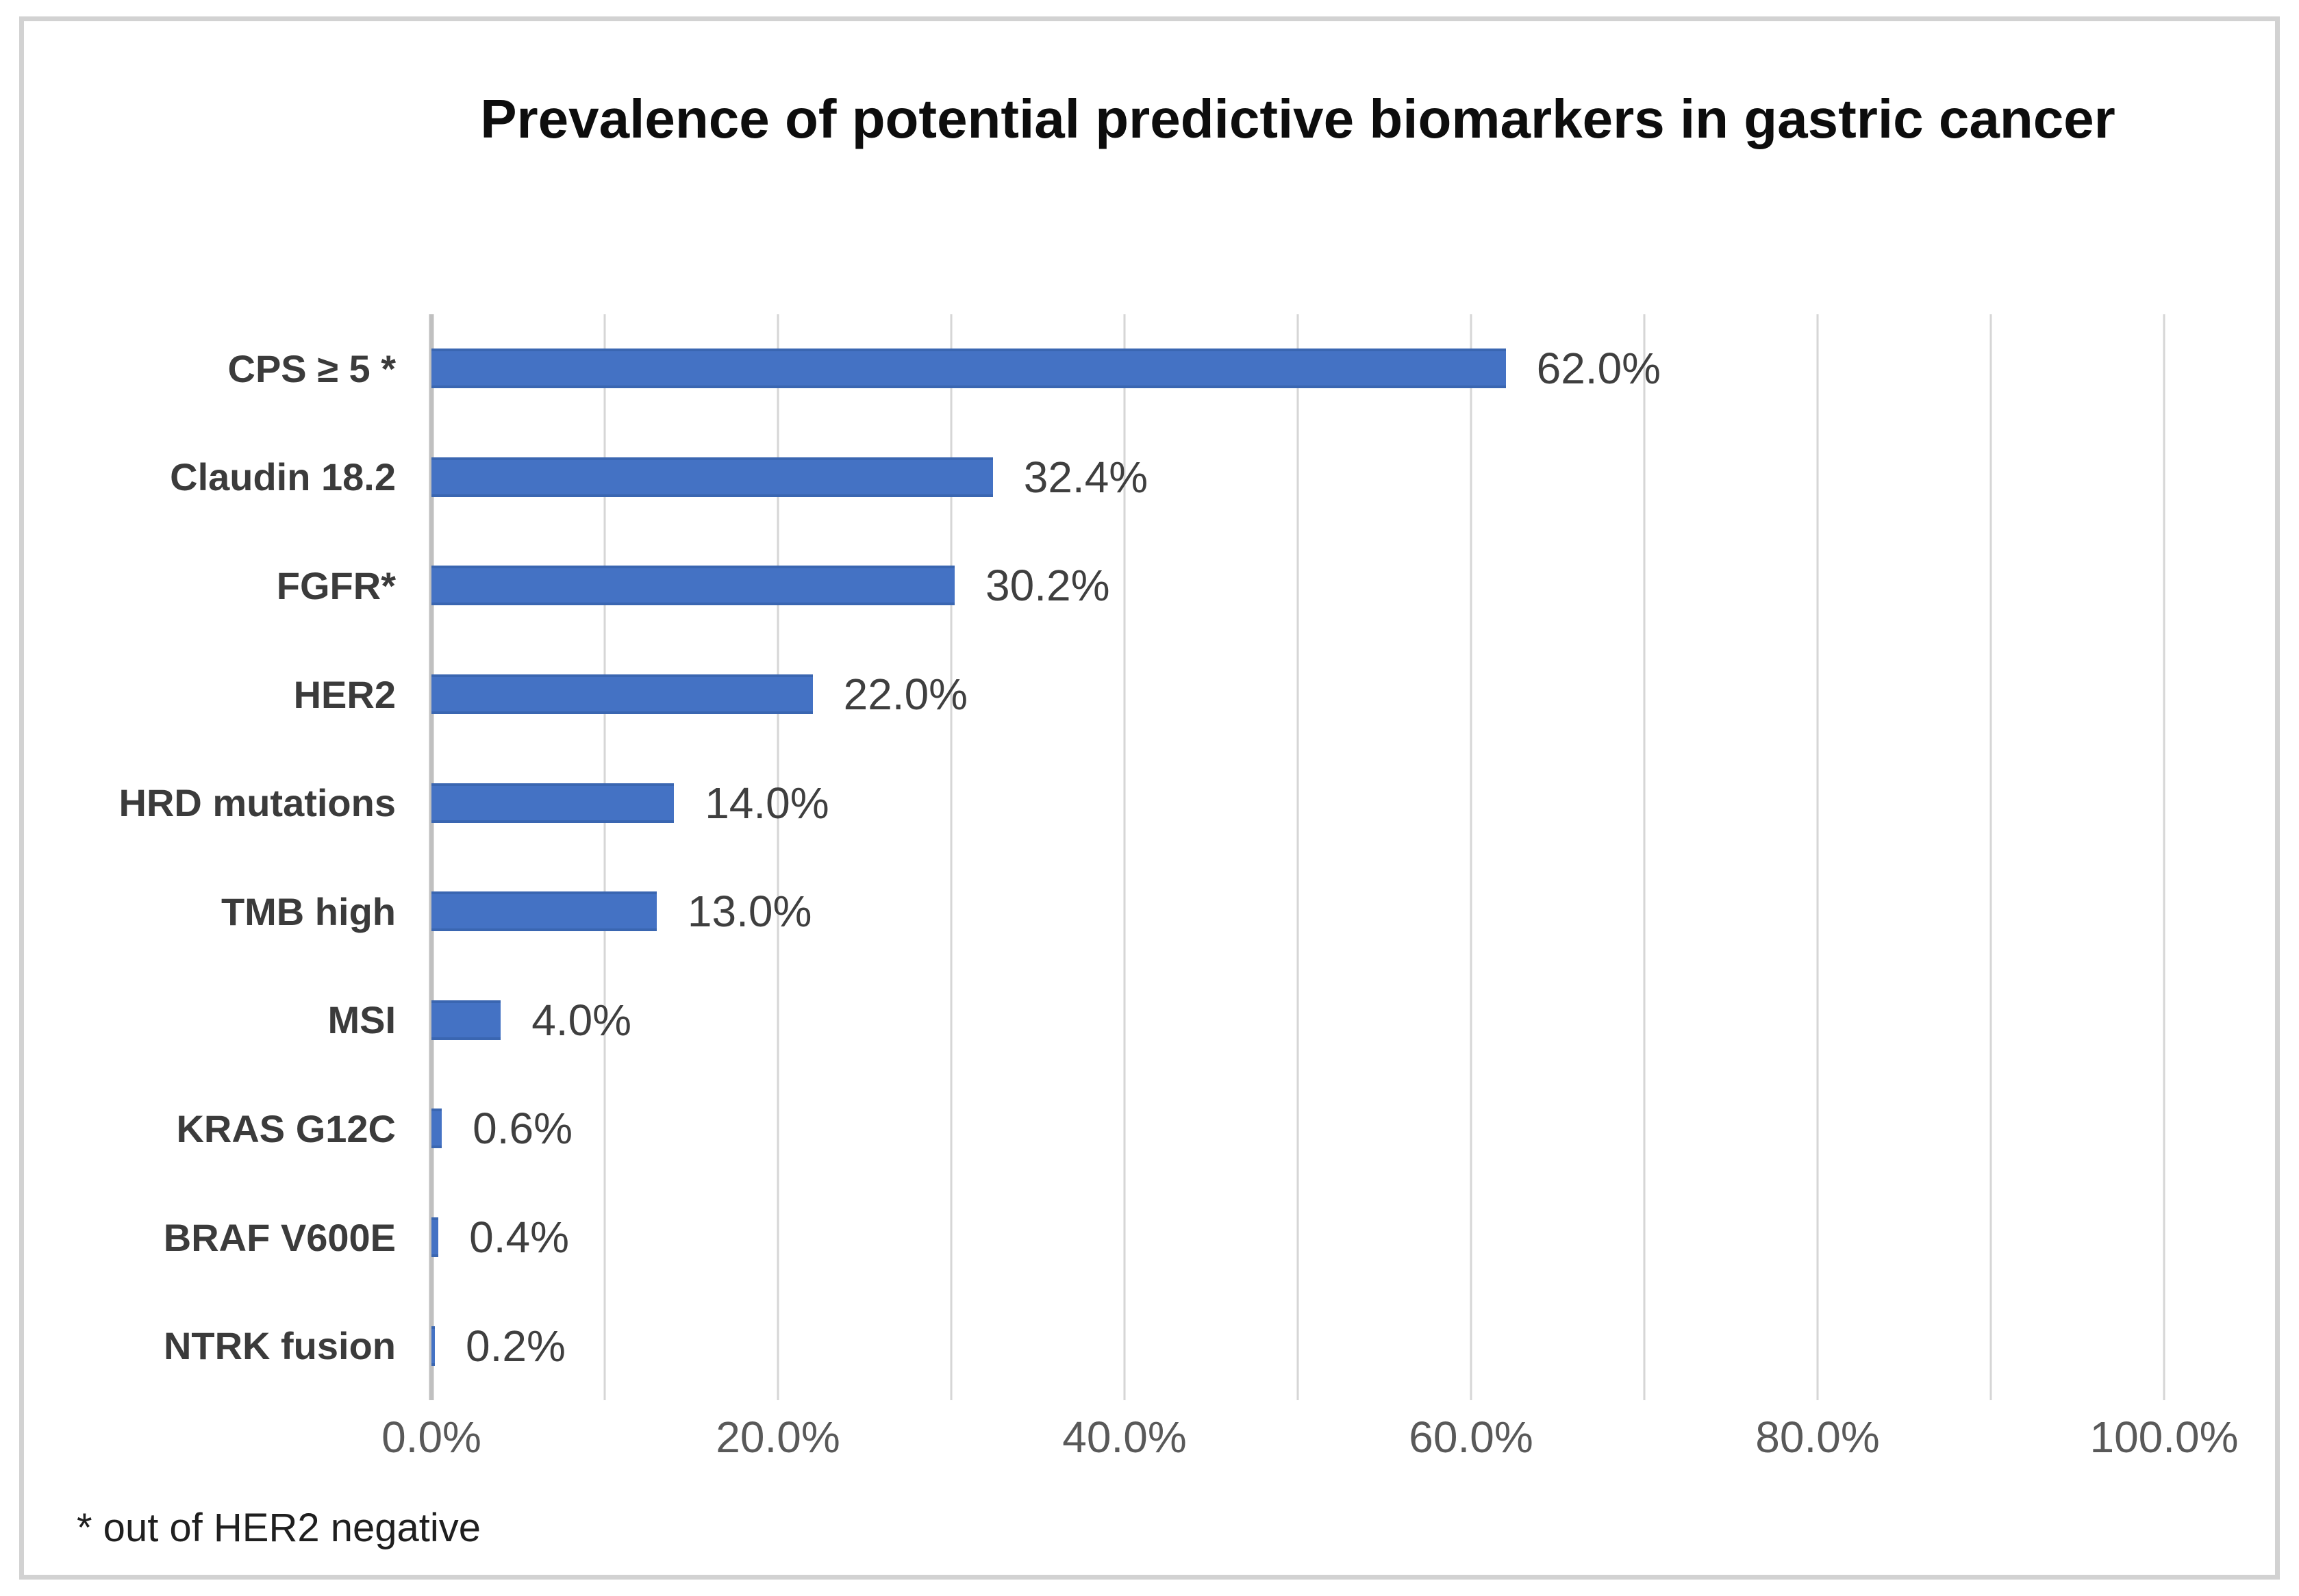 The width and height of the screenshot is (2299, 1596). Describe the element at coordinates (951, 857) in the screenshot. I see `gridline-30pct` at that location.